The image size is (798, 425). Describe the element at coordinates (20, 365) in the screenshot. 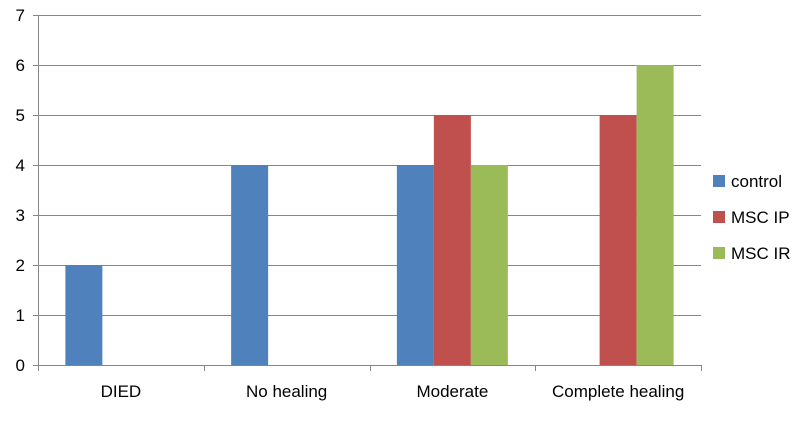

I see `y-tick-label: 0` at that location.